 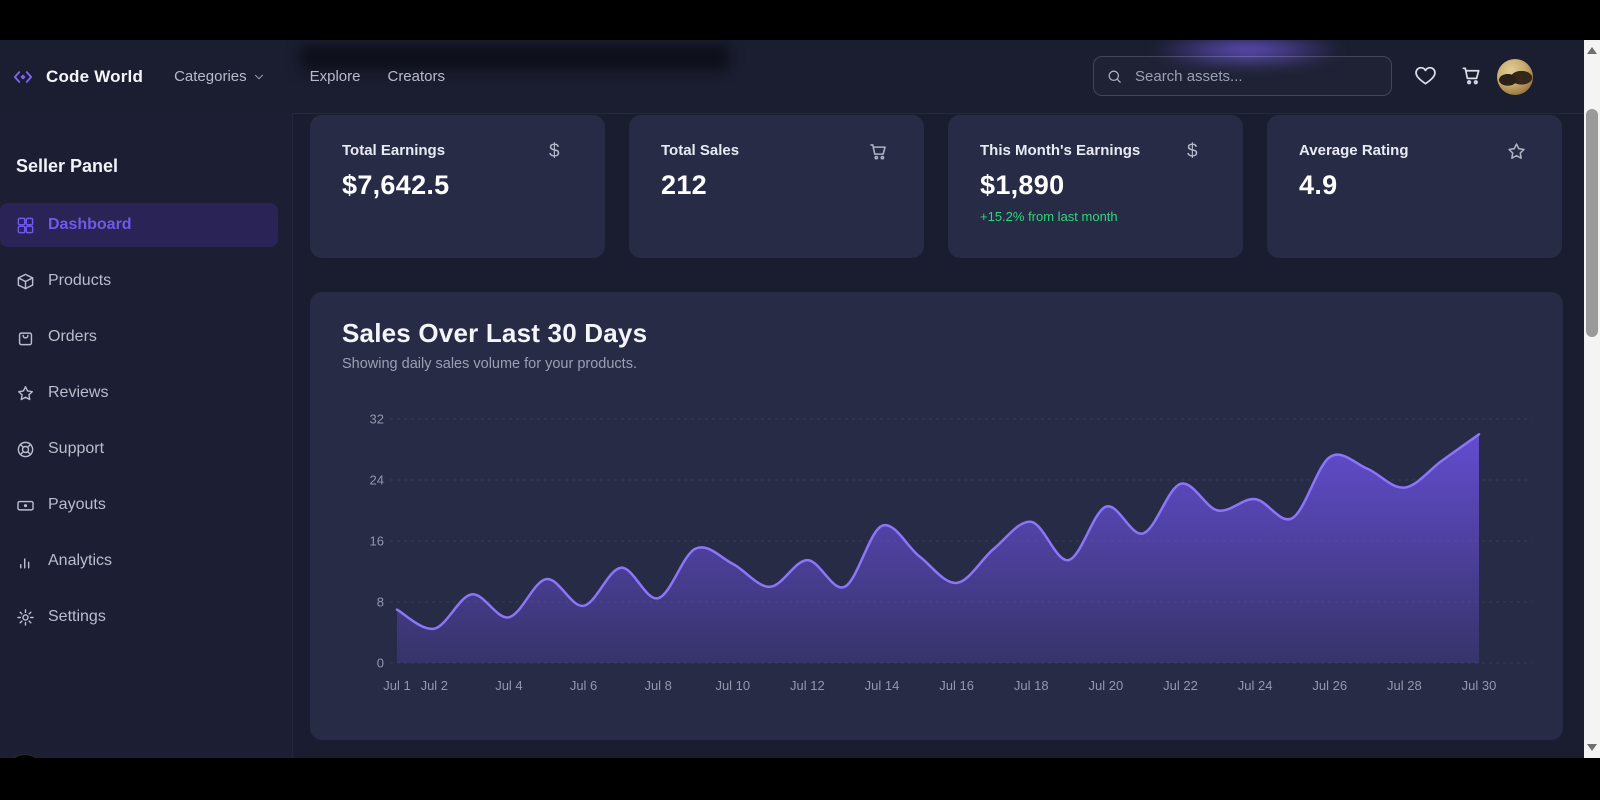 I want to click on dashboard-grid-icon, so click(x=25, y=225).